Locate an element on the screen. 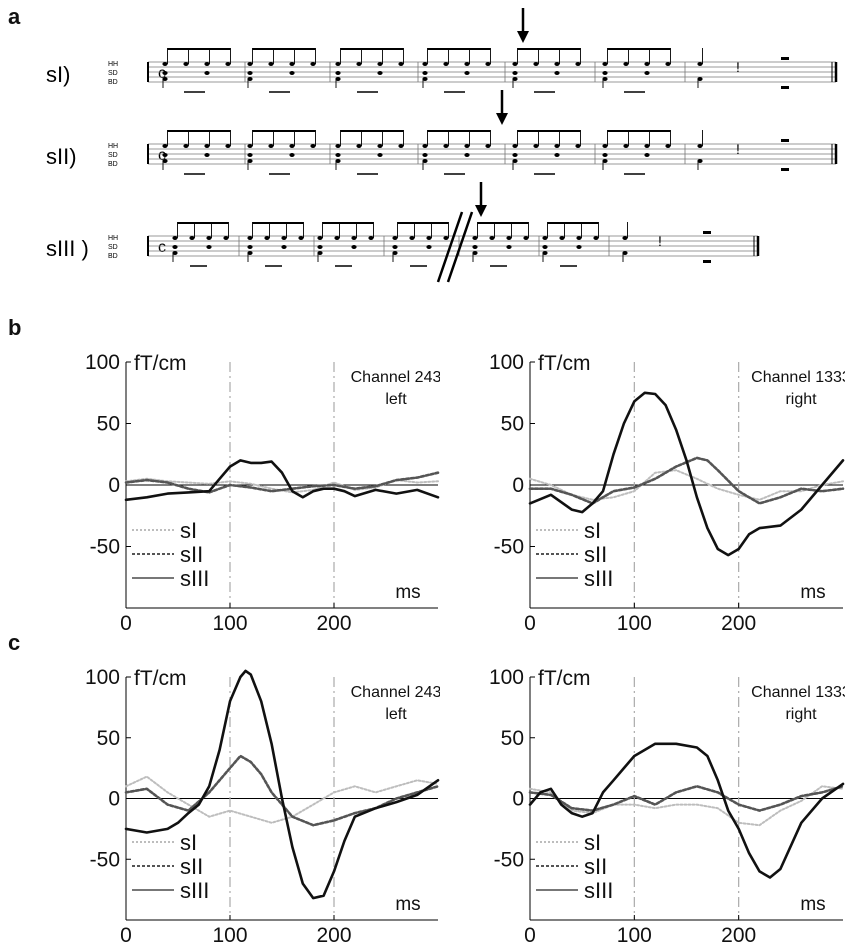  y-tick-label: 50 is located at coordinates (512, 738).